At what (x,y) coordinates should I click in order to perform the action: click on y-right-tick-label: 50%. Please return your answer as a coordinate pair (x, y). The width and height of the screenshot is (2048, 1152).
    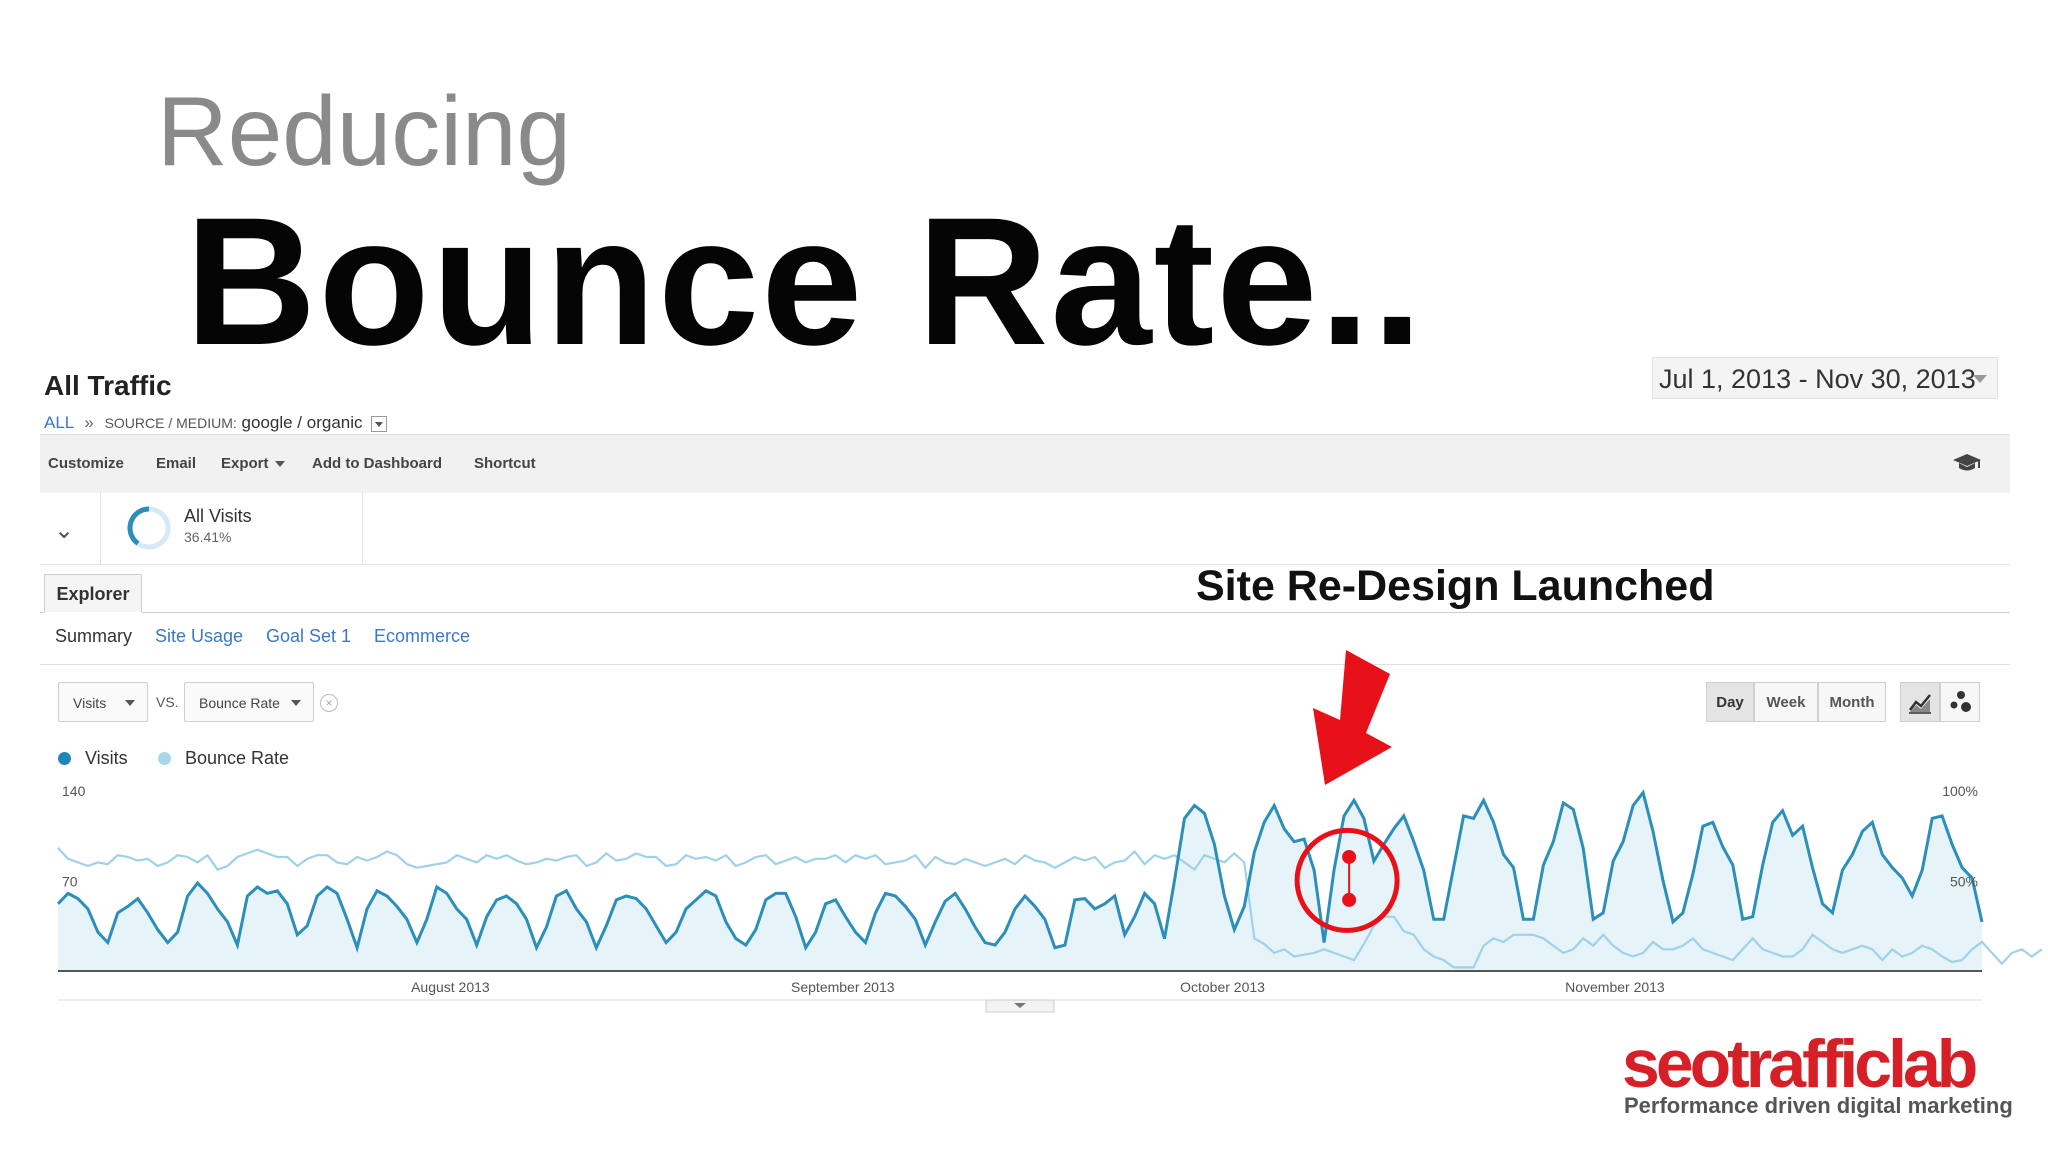
    Looking at the image, I should click on (1964, 882).